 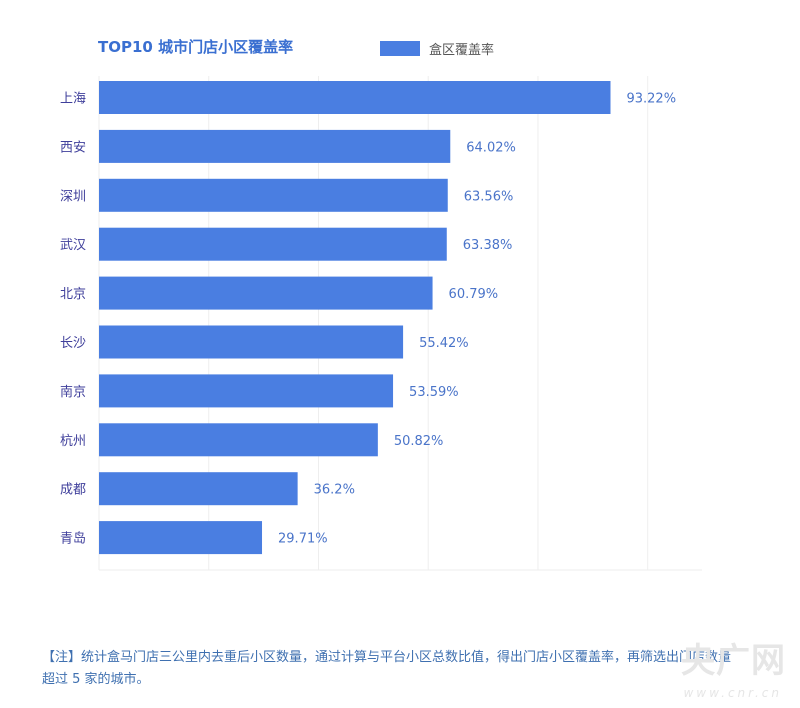 I want to click on category-label: 长沙, so click(x=73, y=343).